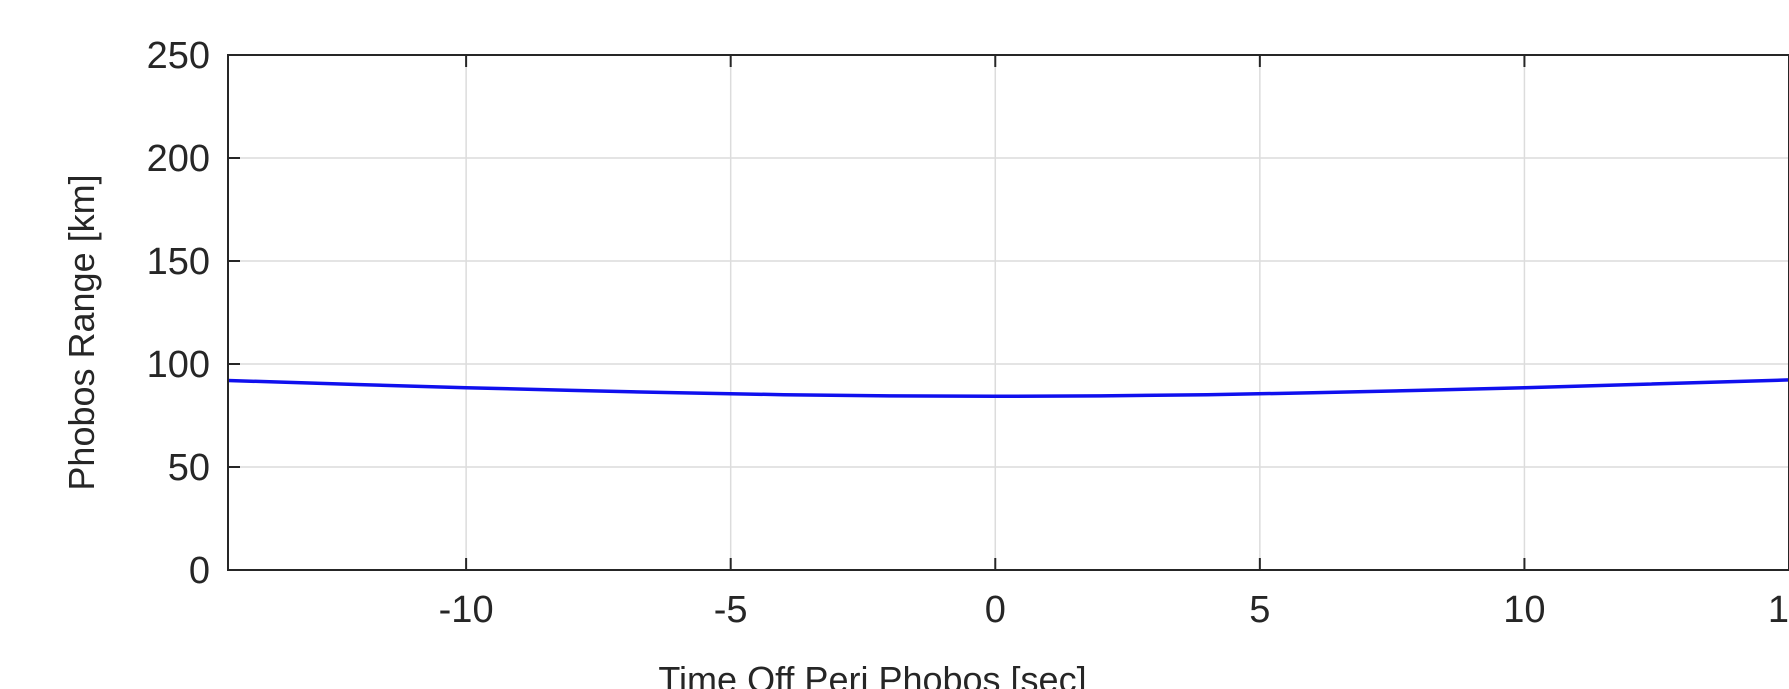  What do you see at coordinates (178, 365) in the screenshot?
I see `y-tick-label: 100` at bounding box center [178, 365].